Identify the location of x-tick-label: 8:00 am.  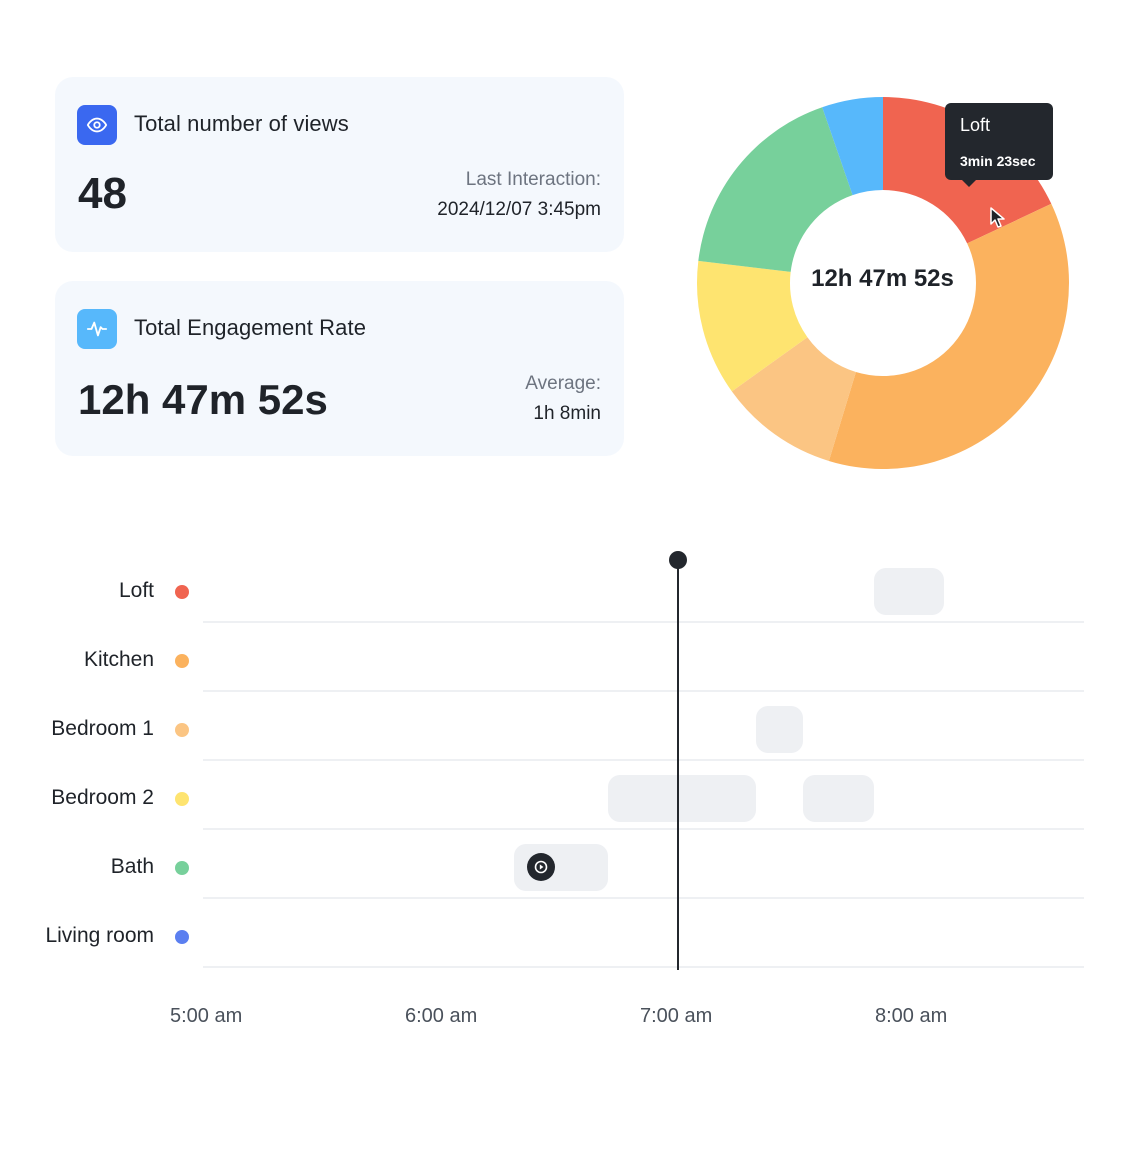
(911, 1016).